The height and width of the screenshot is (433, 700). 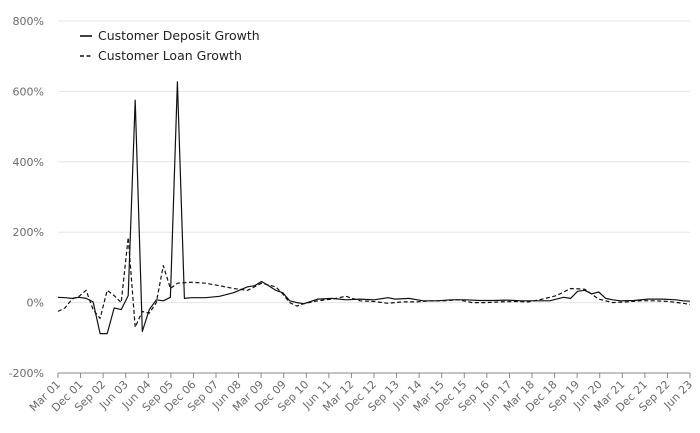 What do you see at coordinates (28, 162) in the screenshot?
I see `y-tick-label: 400%` at bounding box center [28, 162].